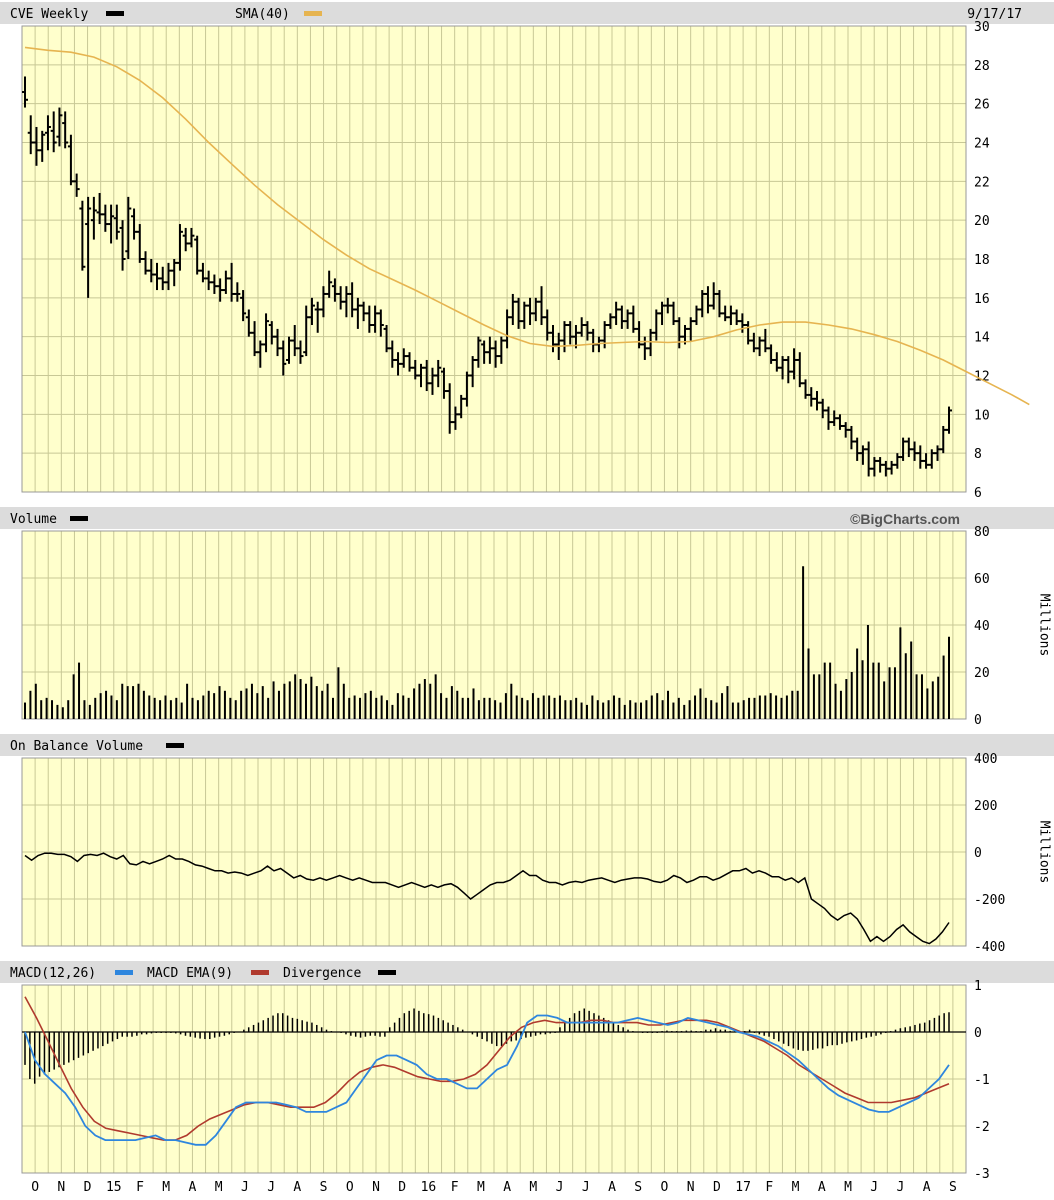  I want to click on x-tick-label: N, so click(376, 1187).